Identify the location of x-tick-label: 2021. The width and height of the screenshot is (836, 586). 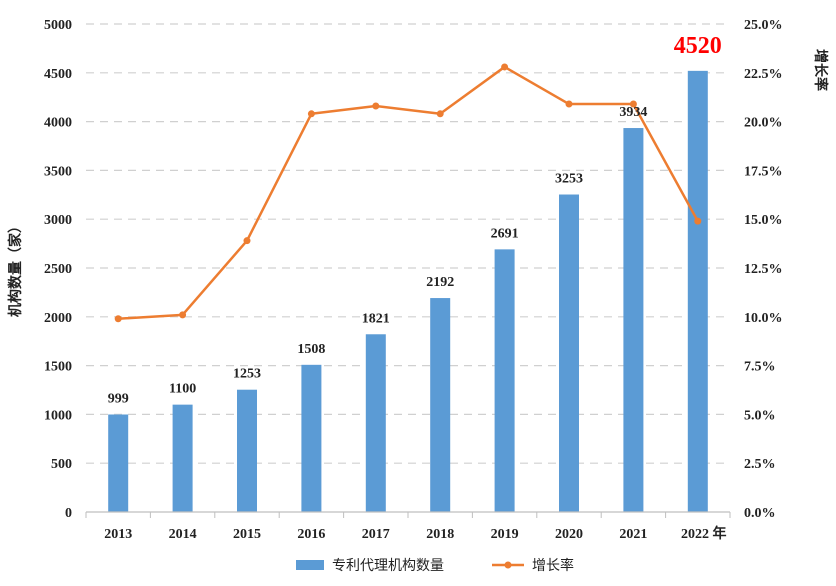
(633, 534).